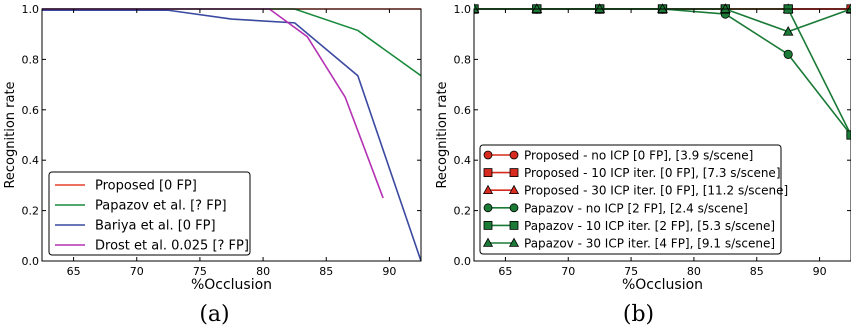  I want to click on legend-label-2: Papazov et al. [? FP], so click(161, 206).